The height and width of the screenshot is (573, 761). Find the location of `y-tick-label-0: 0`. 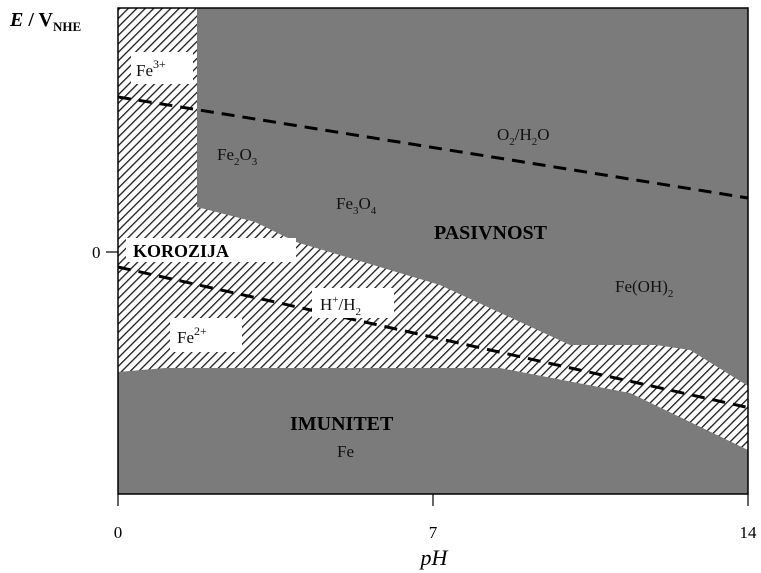

y-tick-label-0: 0 is located at coordinates (96, 252).